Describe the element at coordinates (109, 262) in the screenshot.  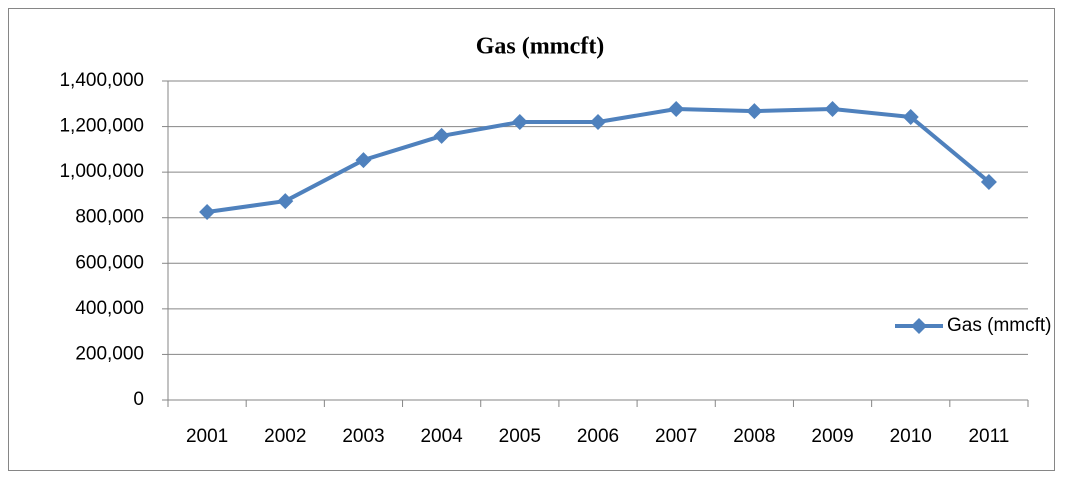
I see `y-tick-label: 600,000` at that location.